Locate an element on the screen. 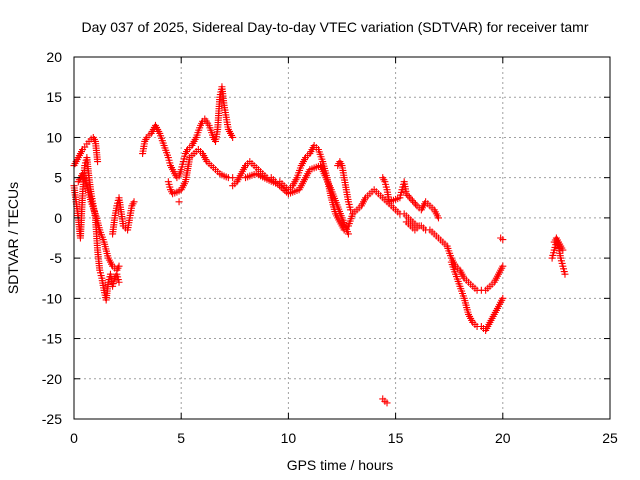 The height and width of the screenshot is (480, 640). series-segment-6-upper-right is located at coordinates (502, 239).